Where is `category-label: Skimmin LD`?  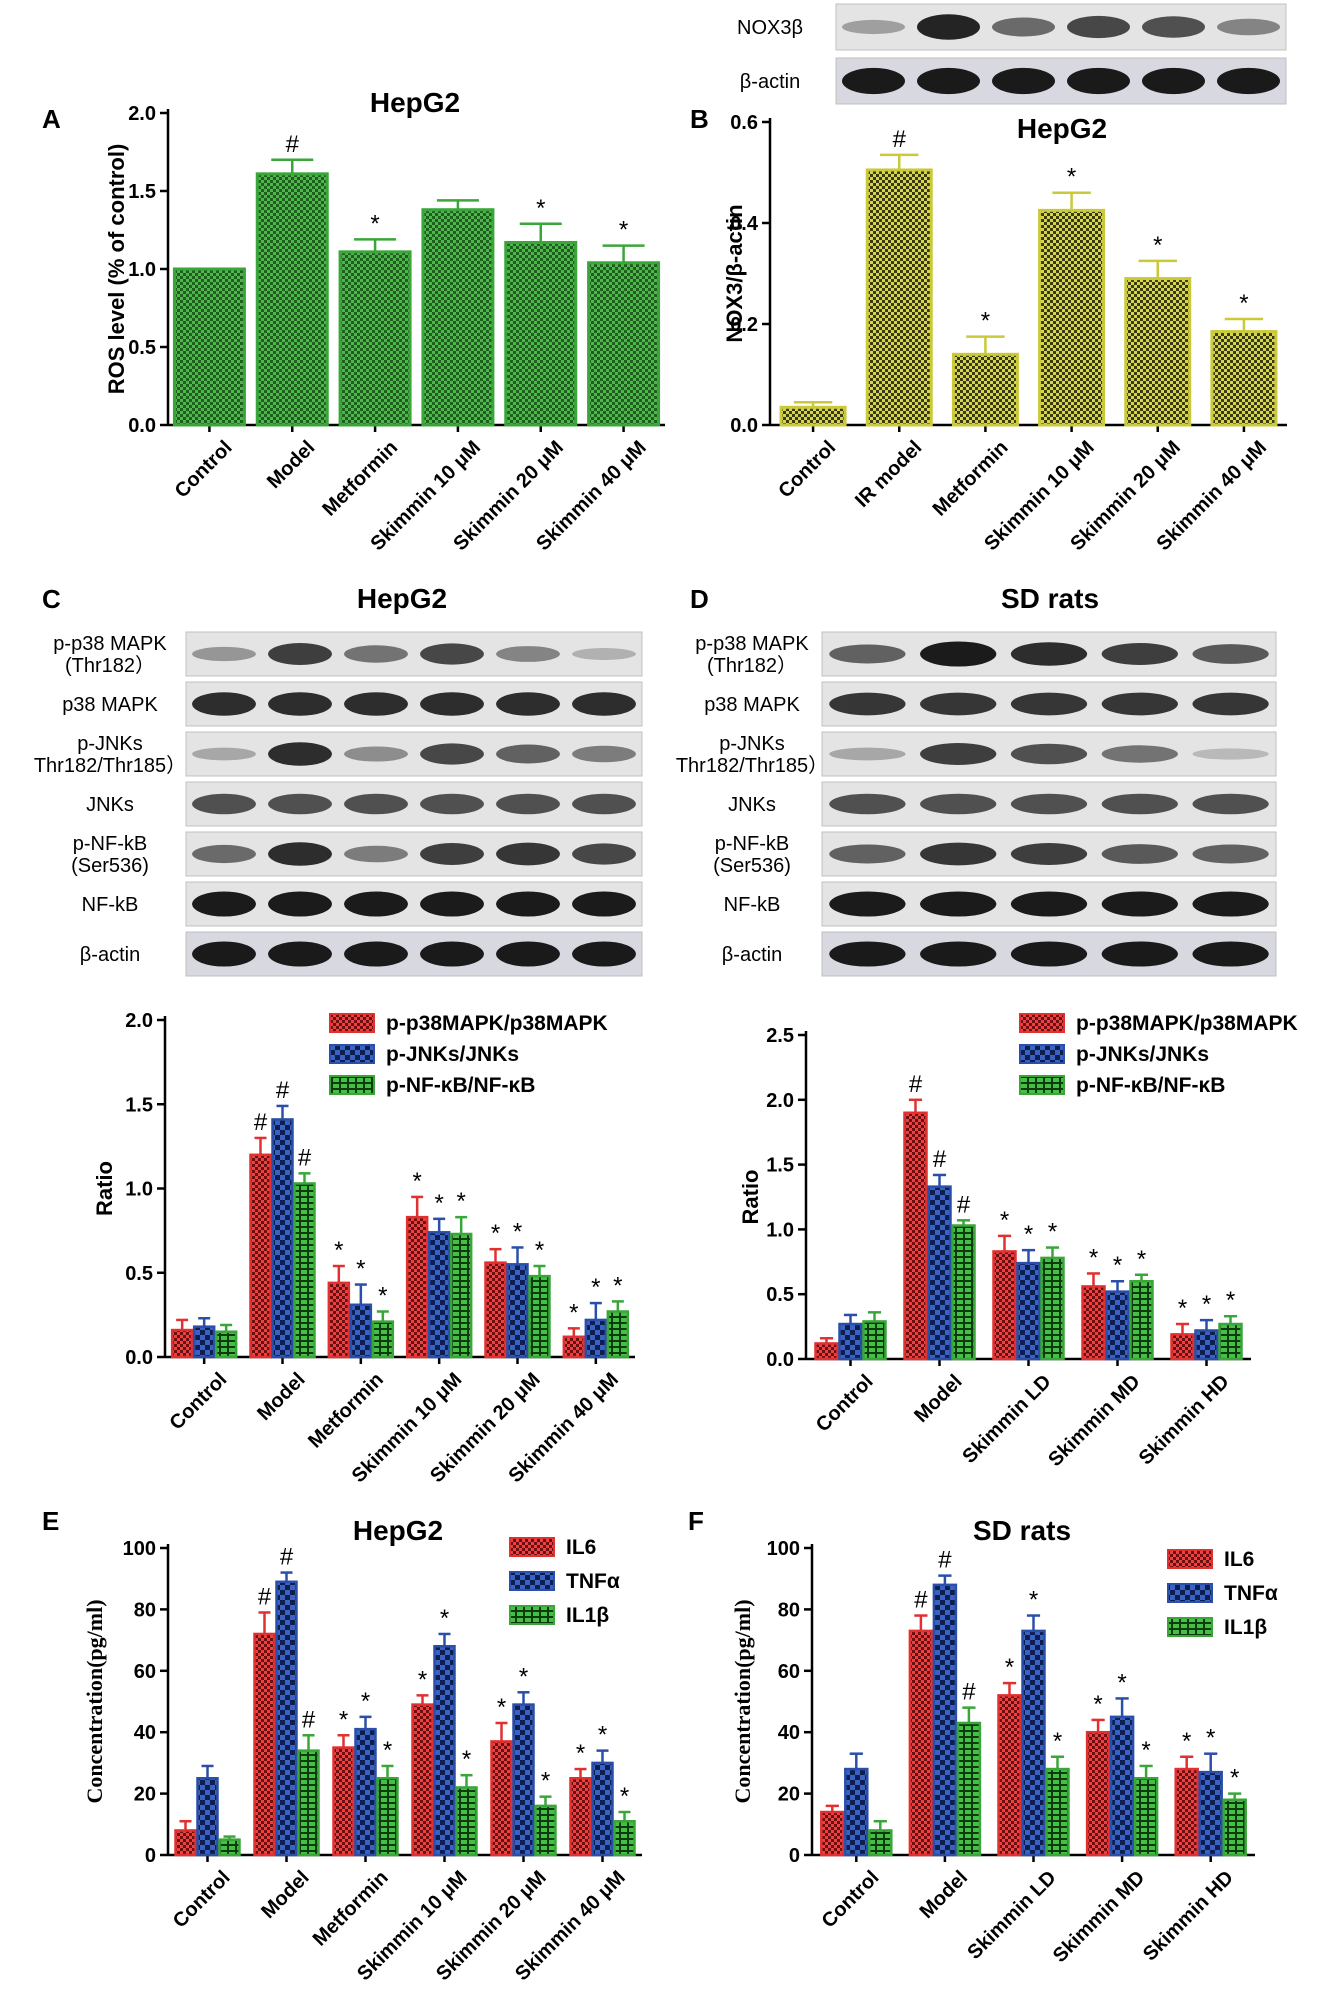 category-label: Skimmin LD is located at coordinates (1006, 1419).